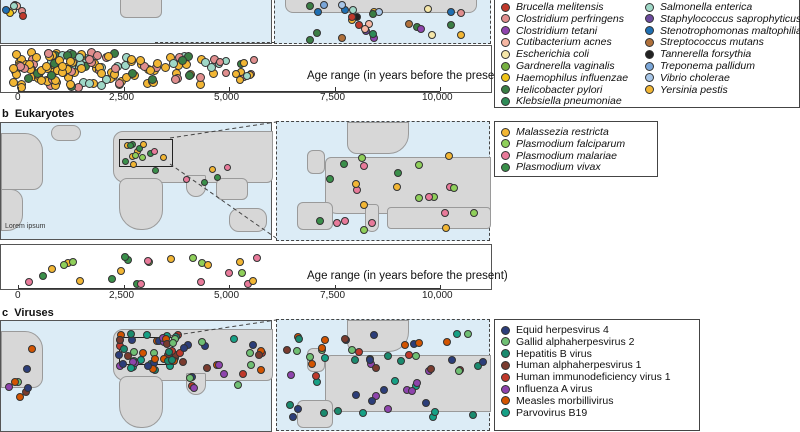  I want to click on legend-label: Human alphaherpesvirus 1, so click(579, 365).